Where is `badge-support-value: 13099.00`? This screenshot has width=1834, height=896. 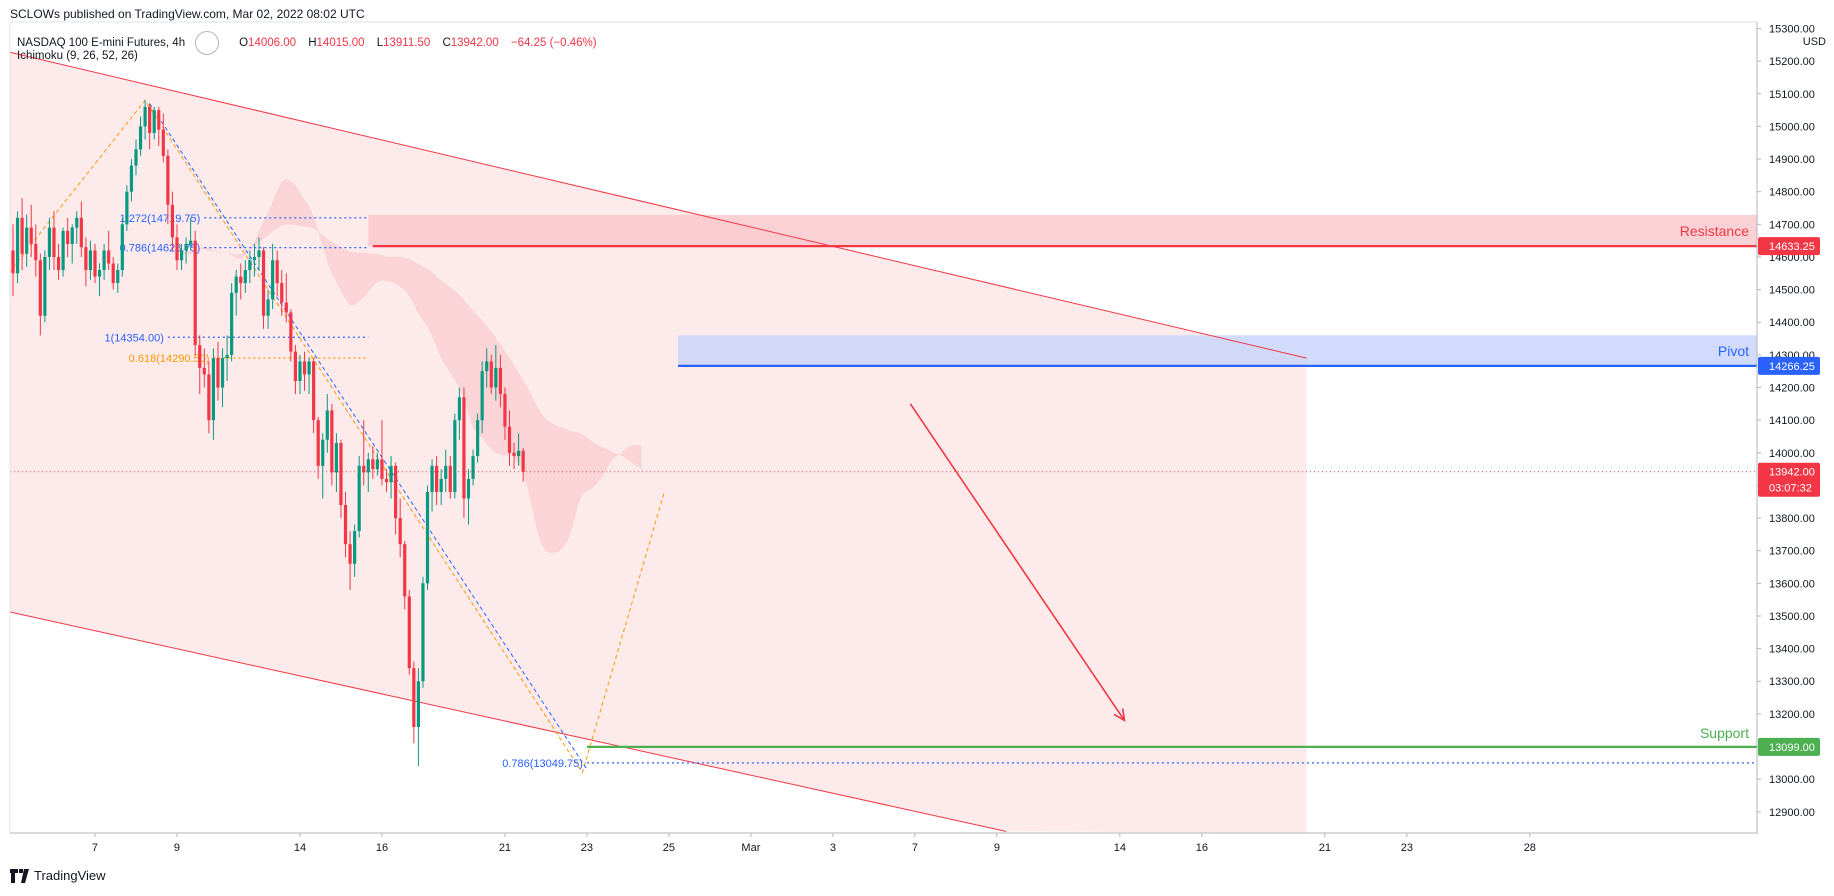 badge-support-value: 13099.00 is located at coordinates (1792, 748).